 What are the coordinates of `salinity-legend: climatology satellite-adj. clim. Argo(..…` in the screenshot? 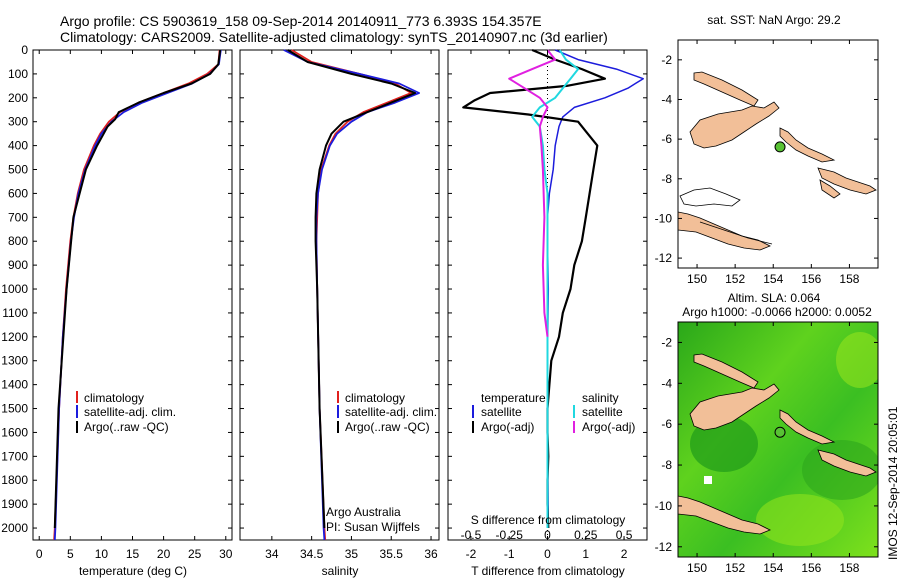 It's located at (387, 412).